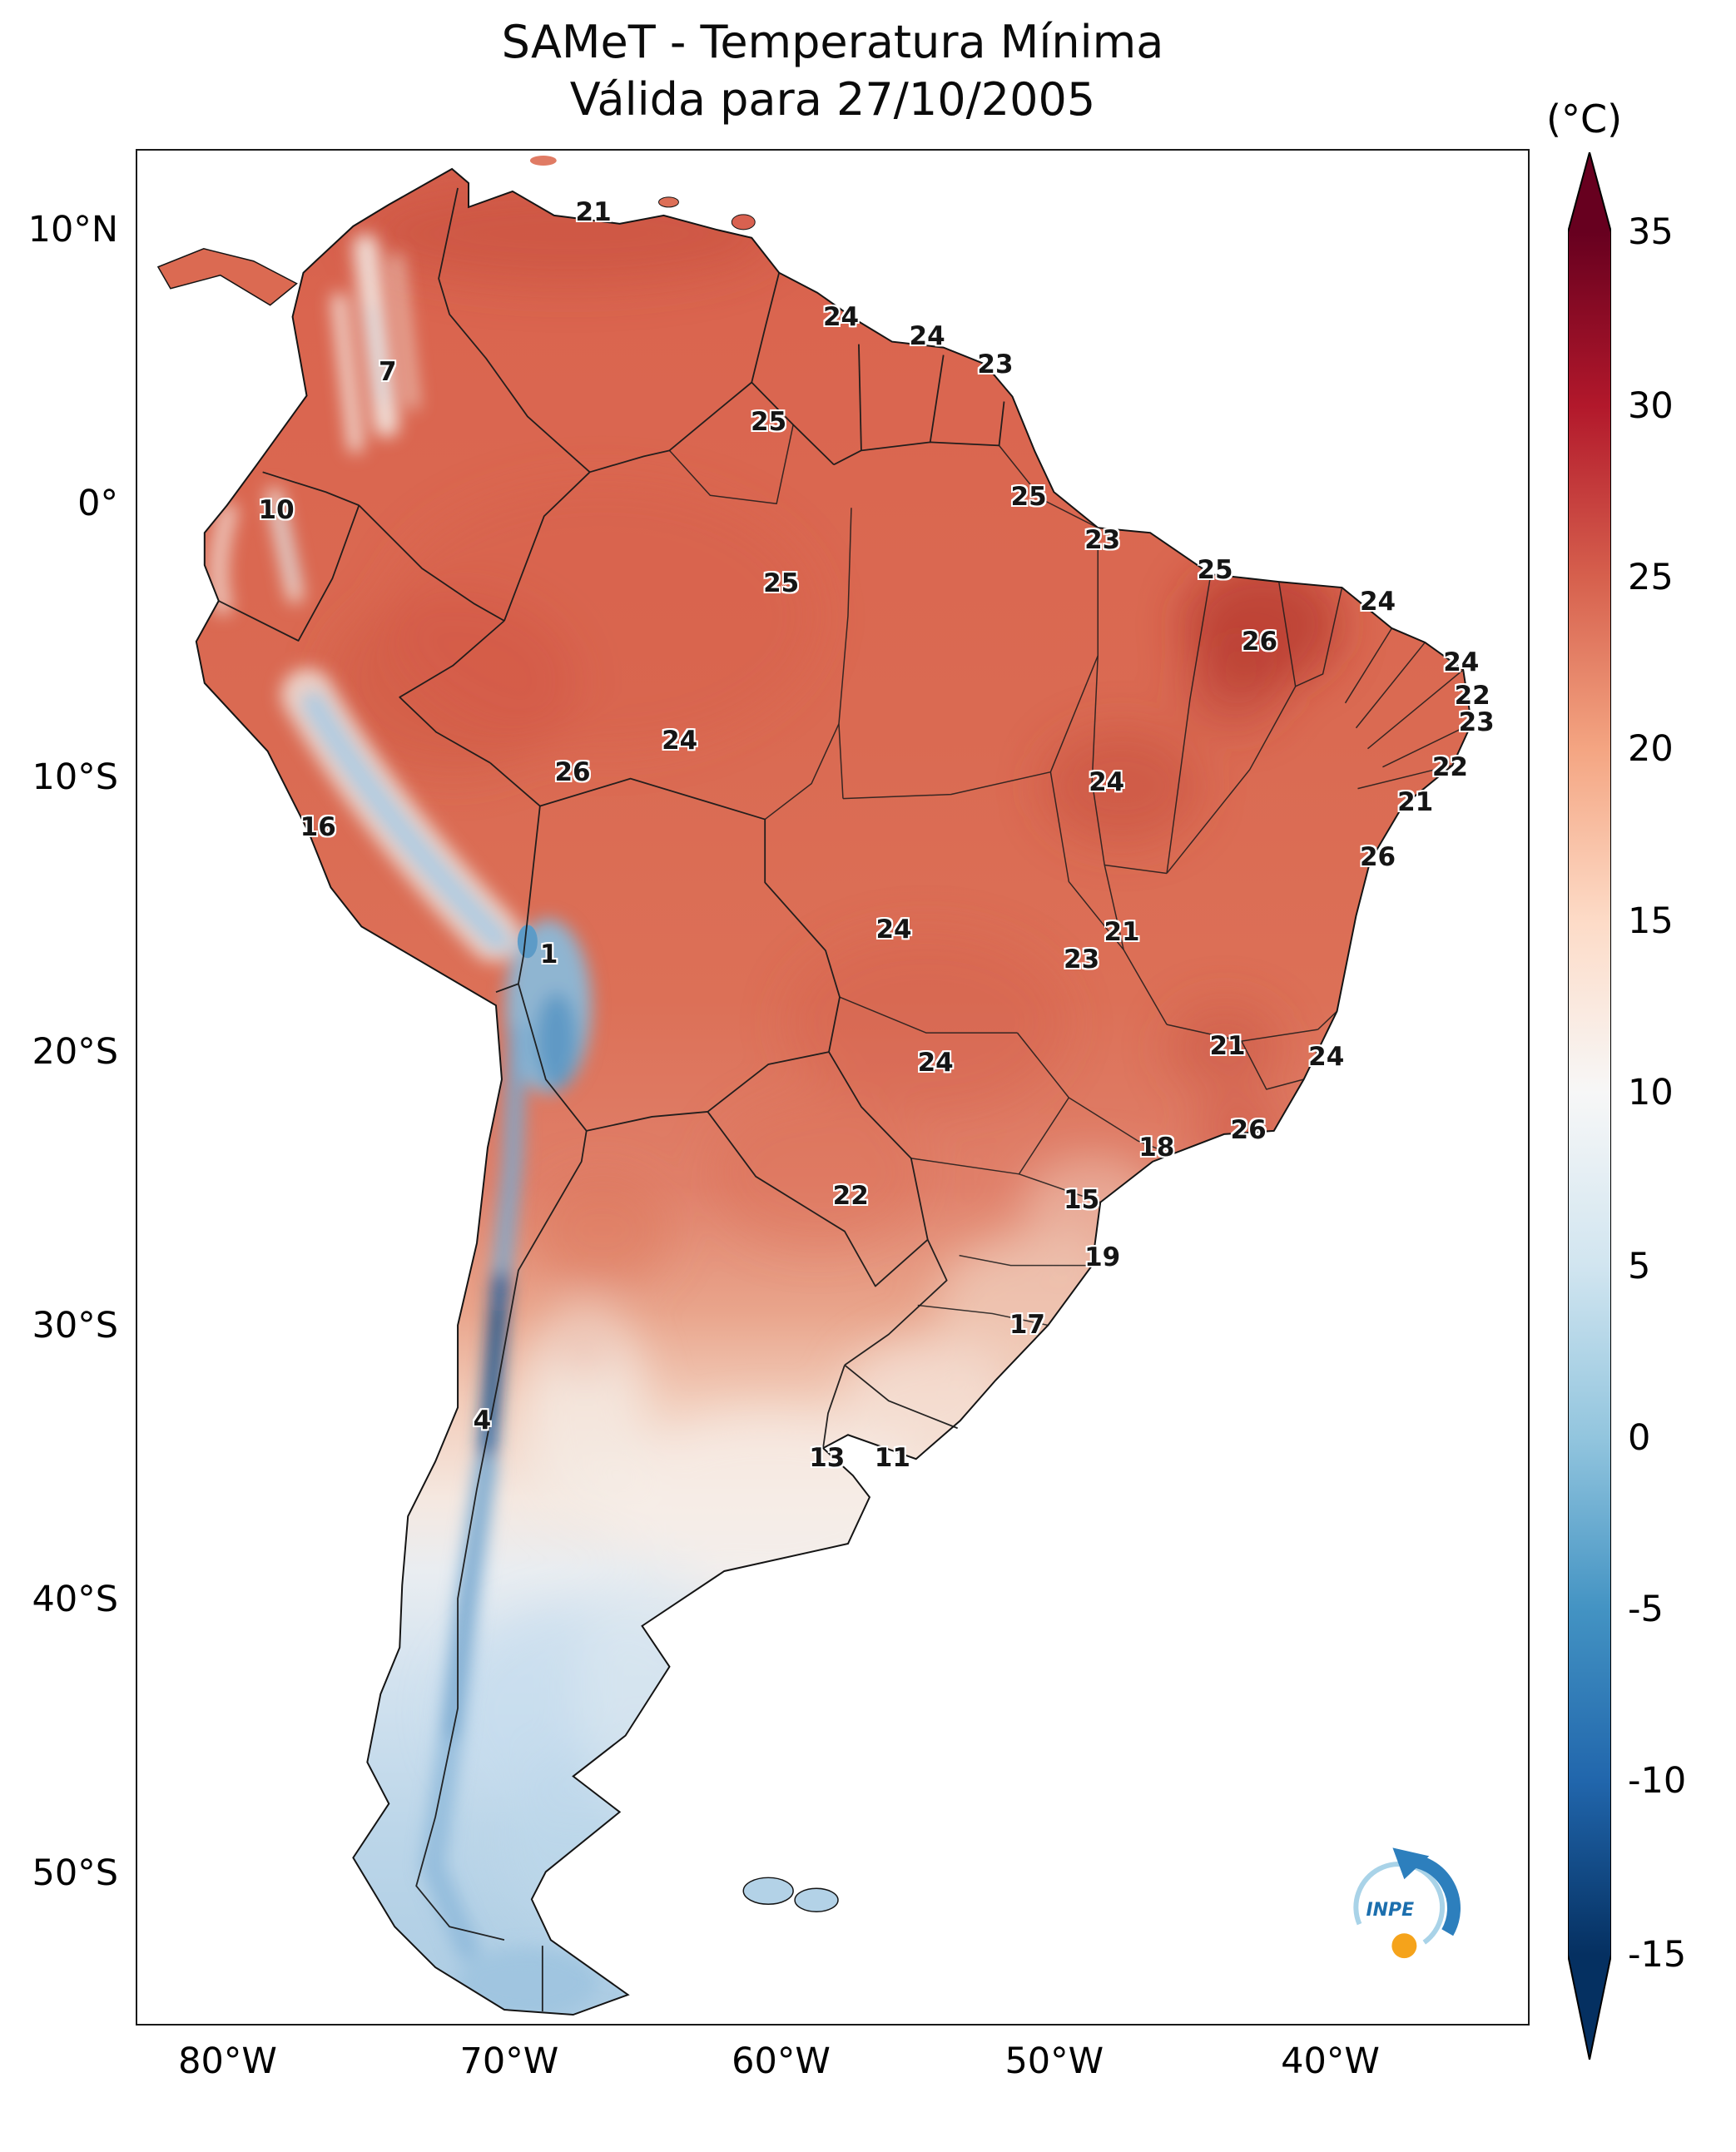 Image resolution: width=1736 pixels, height=2152 pixels. Describe the element at coordinates (782, 2061) in the screenshot. I see `x-axis-tick-label: 60°W` at that location.